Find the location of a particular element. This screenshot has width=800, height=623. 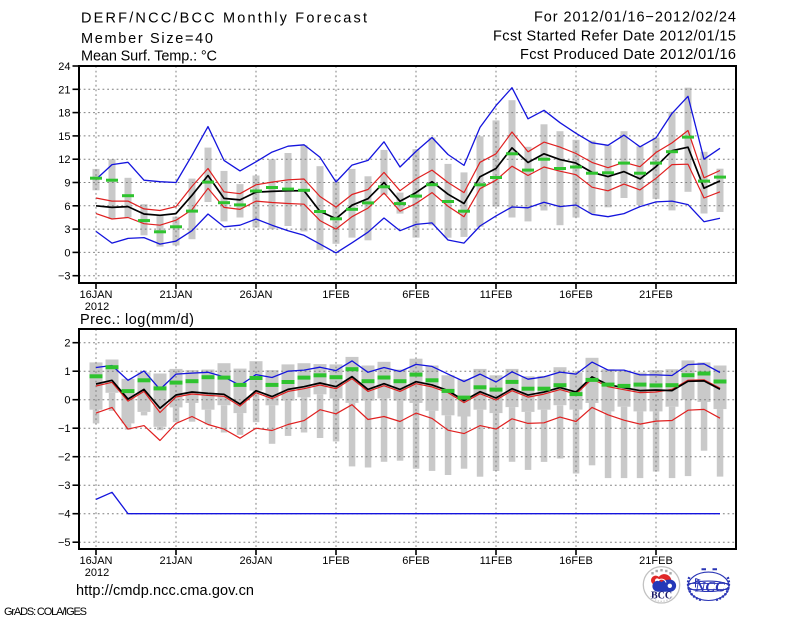

svg-text: 3 is located at coordinates (67, 230).